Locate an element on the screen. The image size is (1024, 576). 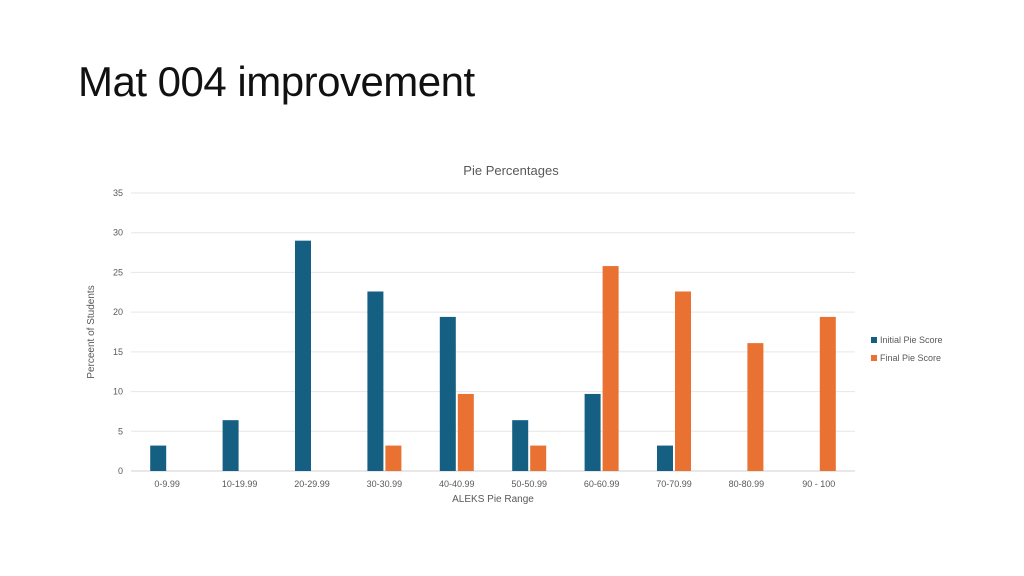
x-tick-label: 10-19.99 is located at coordinates (240, 484).